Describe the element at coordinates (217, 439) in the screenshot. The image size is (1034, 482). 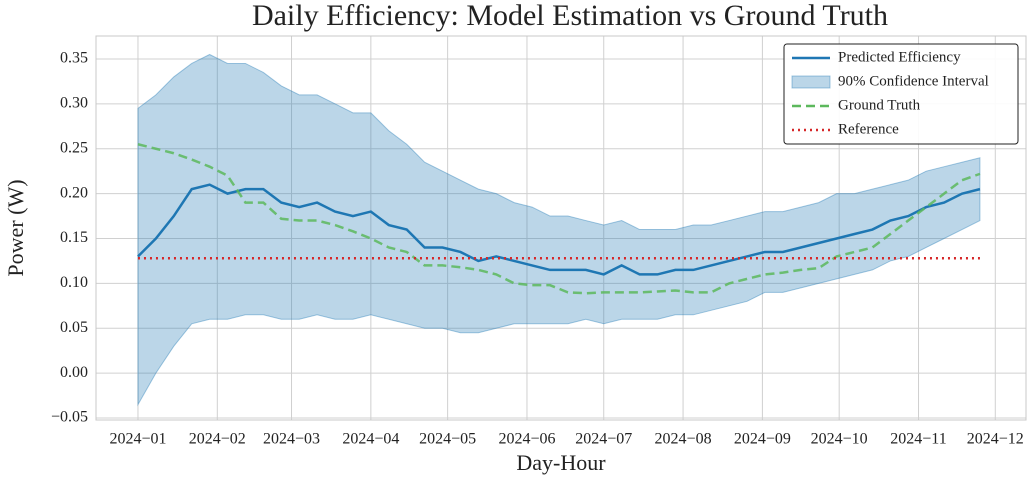
I see `x-tick-label: 2024−02` at that location.